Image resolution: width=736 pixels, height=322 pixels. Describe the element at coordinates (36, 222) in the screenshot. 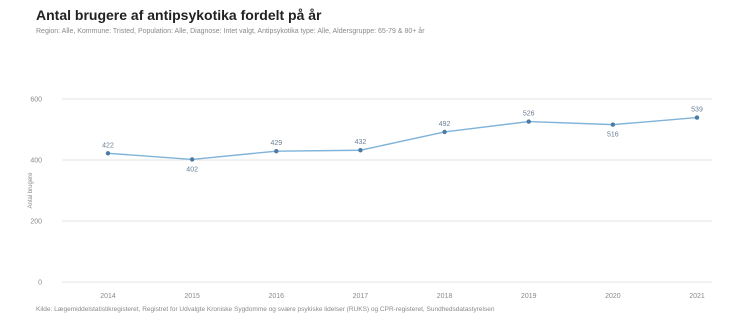

I see `y-tick-label: 200` at that location.